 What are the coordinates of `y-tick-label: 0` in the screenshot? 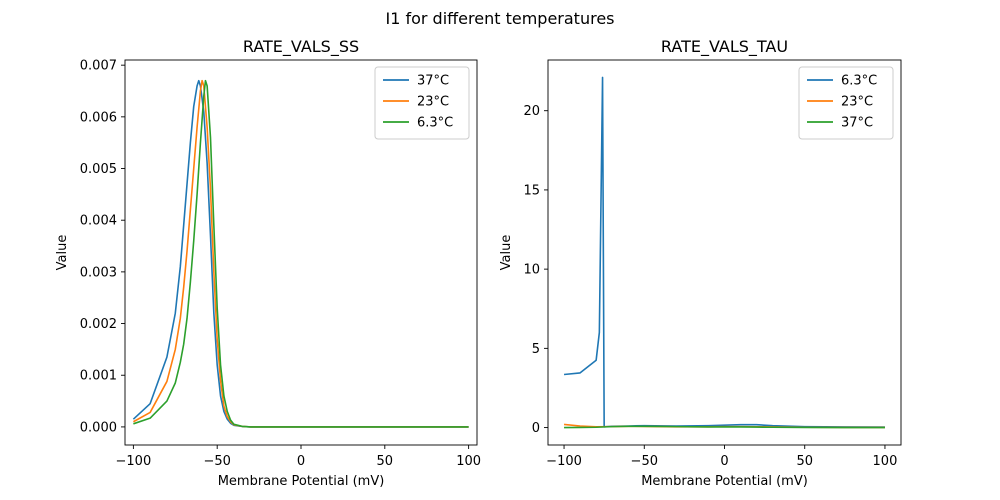 It's located at (536, 428).